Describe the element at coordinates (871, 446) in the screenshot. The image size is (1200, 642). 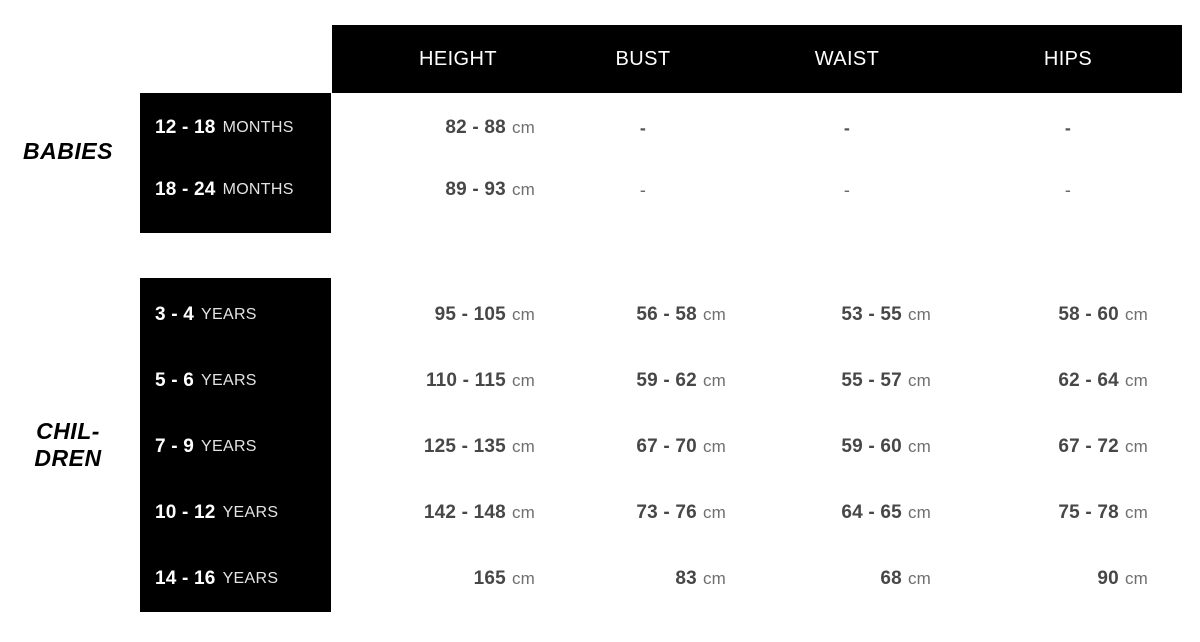
I see `measurement-value: 59 - 60` at that location.